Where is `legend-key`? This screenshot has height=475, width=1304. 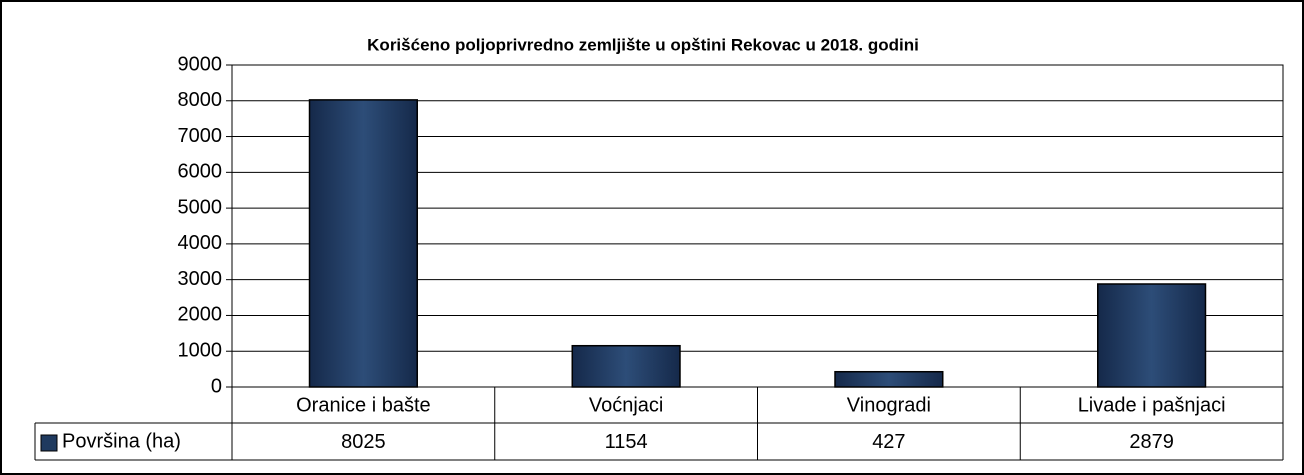 legend-key is located at coordinates (49, 443).